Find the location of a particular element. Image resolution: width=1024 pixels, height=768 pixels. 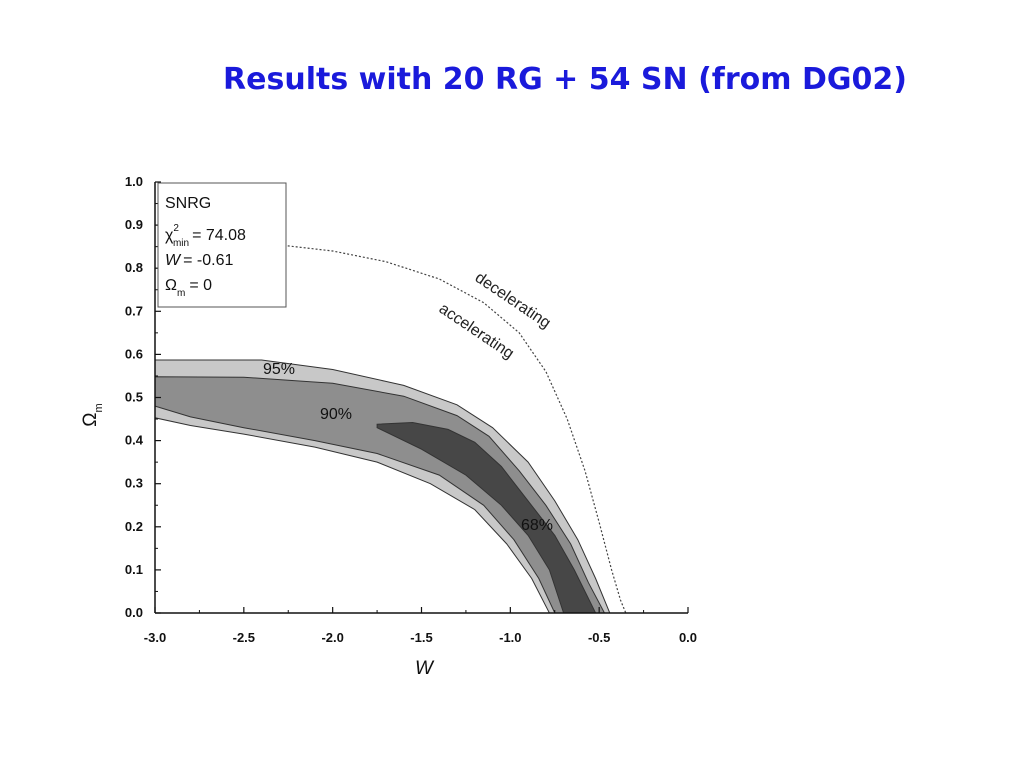

y-axis-subscript: m is located at coordinates (99, 407).